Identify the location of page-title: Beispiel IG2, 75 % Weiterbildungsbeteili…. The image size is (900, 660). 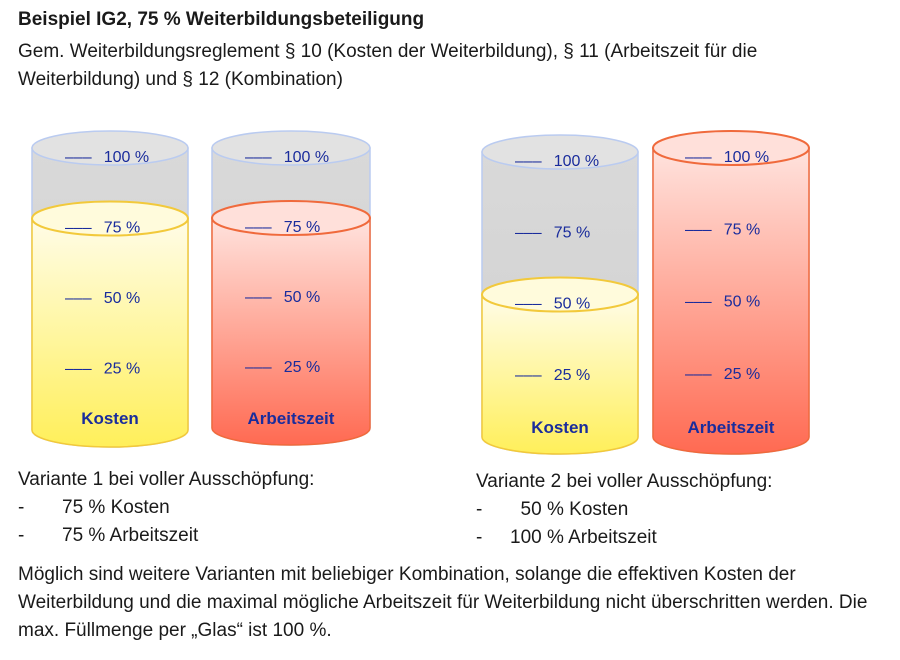
(221, 19).